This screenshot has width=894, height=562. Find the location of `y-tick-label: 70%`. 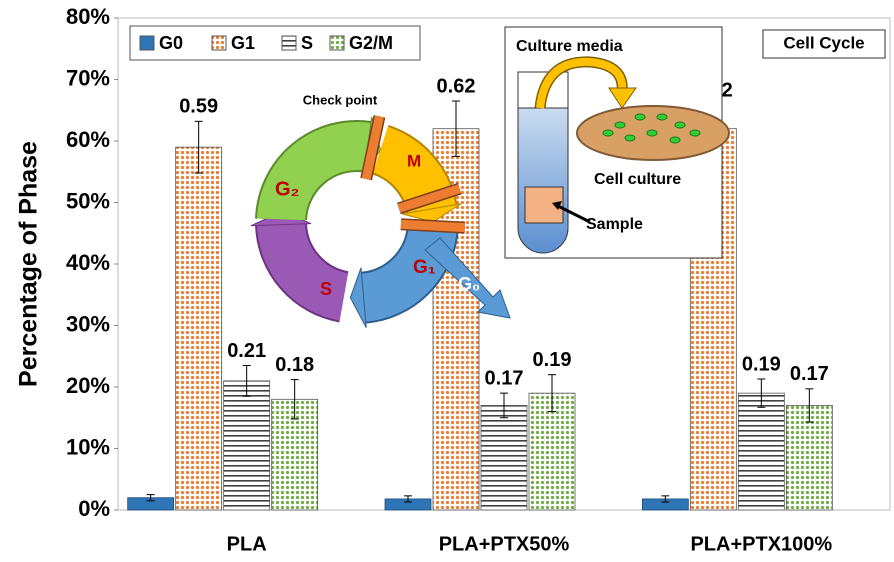

y-tick-label: 70% is located at coordinates (88, 77).